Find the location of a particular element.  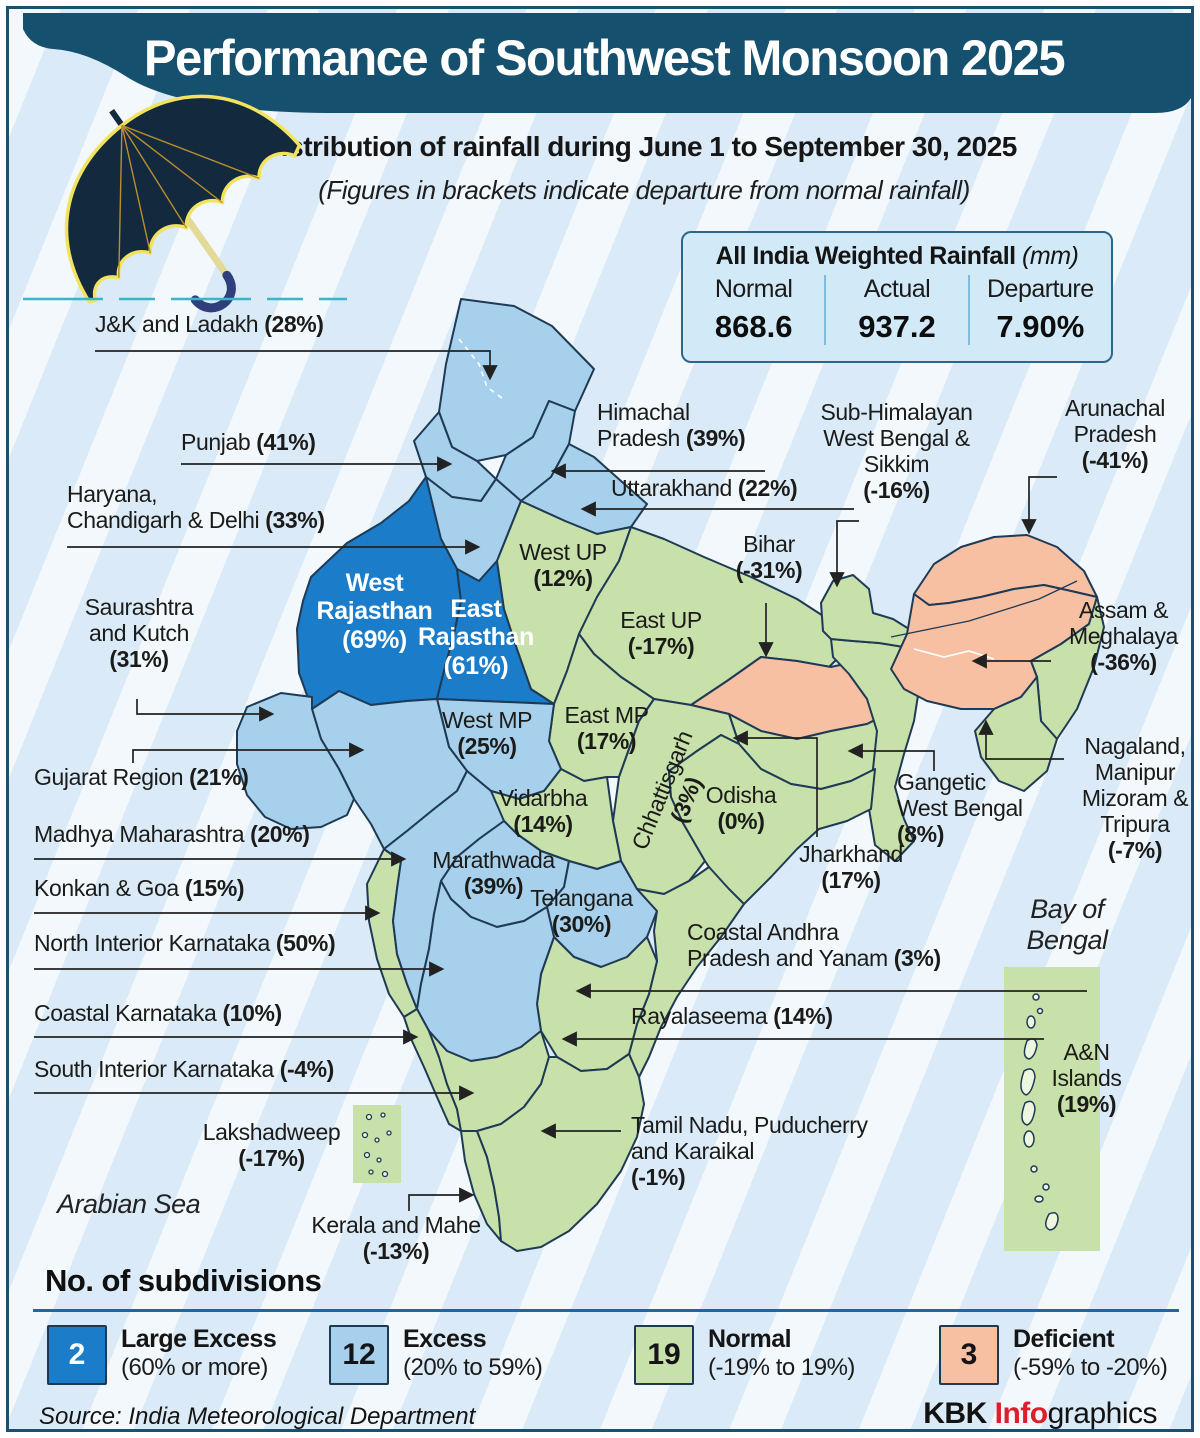

legend-item-excess: 12 Excess (20% to 59%) is located at coordinates (436, 1355).